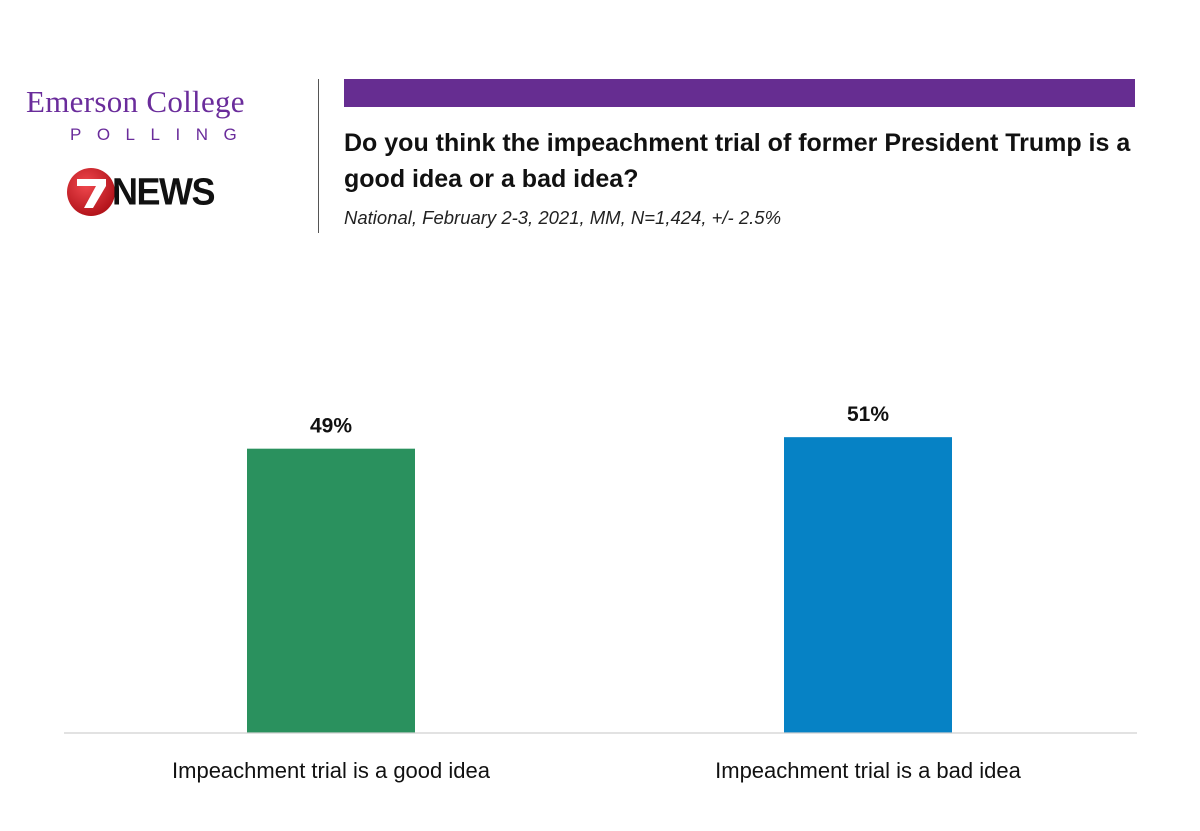 The image size is (1200, 831). I want to click on header-divider, so click(318, 156).